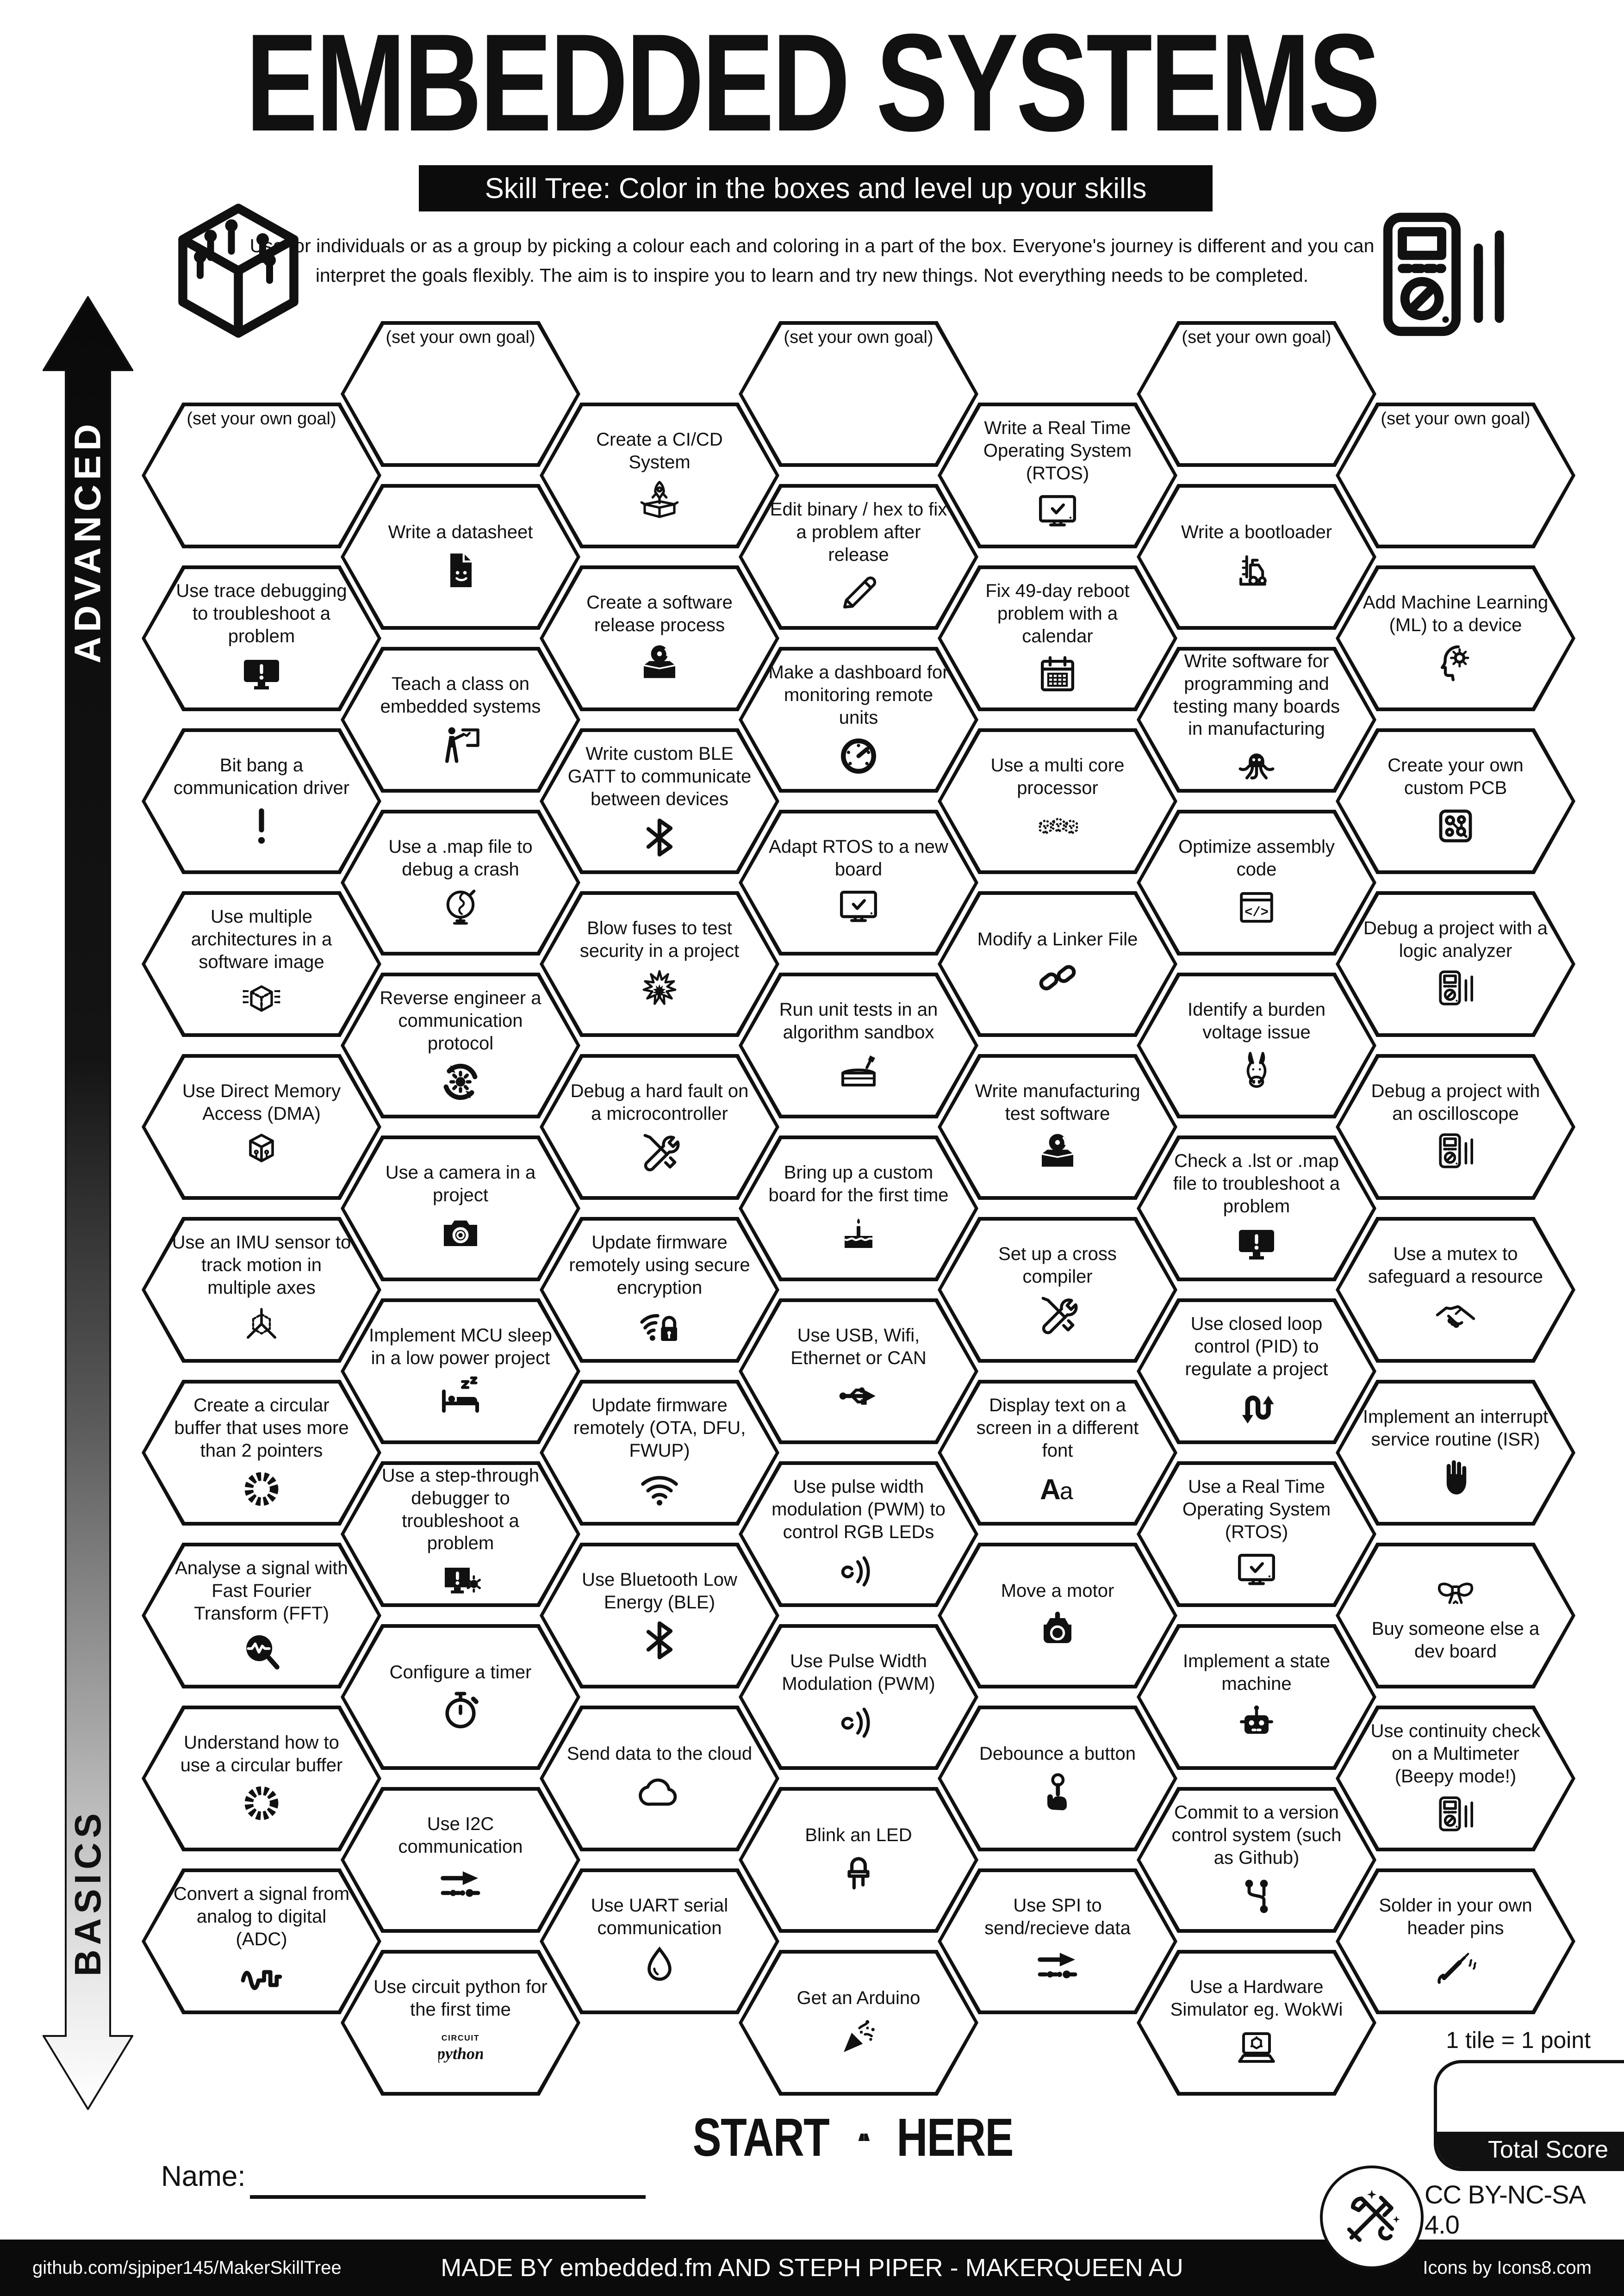 This screenshot has height=2296, width=1624. What do you see at coordinates (659, 1779) in the screenshot?
I see `skill-hex-send-data-to-the-cloud: Send data to the cloud` at bounding box center [659, 1779].